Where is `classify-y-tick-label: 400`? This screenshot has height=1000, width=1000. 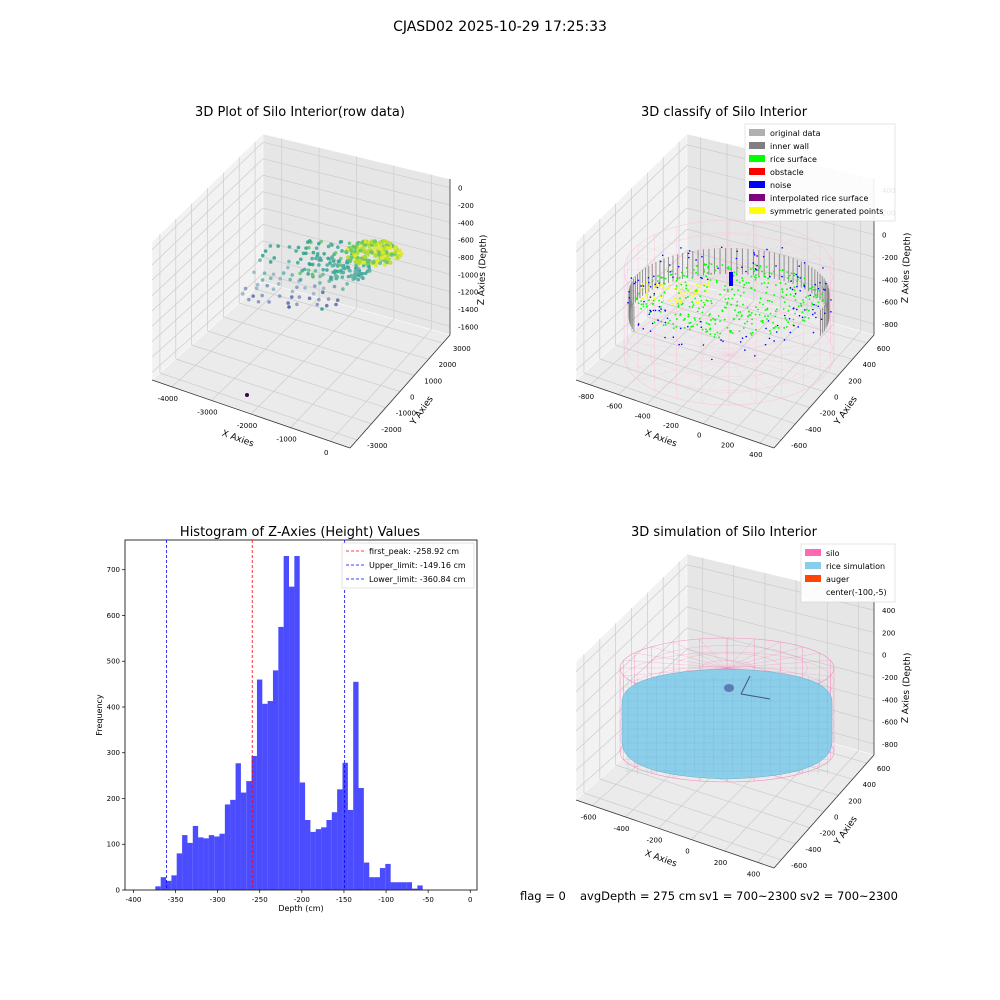
classify-y-tick-label: 400 is located at coordinates (869, 365).